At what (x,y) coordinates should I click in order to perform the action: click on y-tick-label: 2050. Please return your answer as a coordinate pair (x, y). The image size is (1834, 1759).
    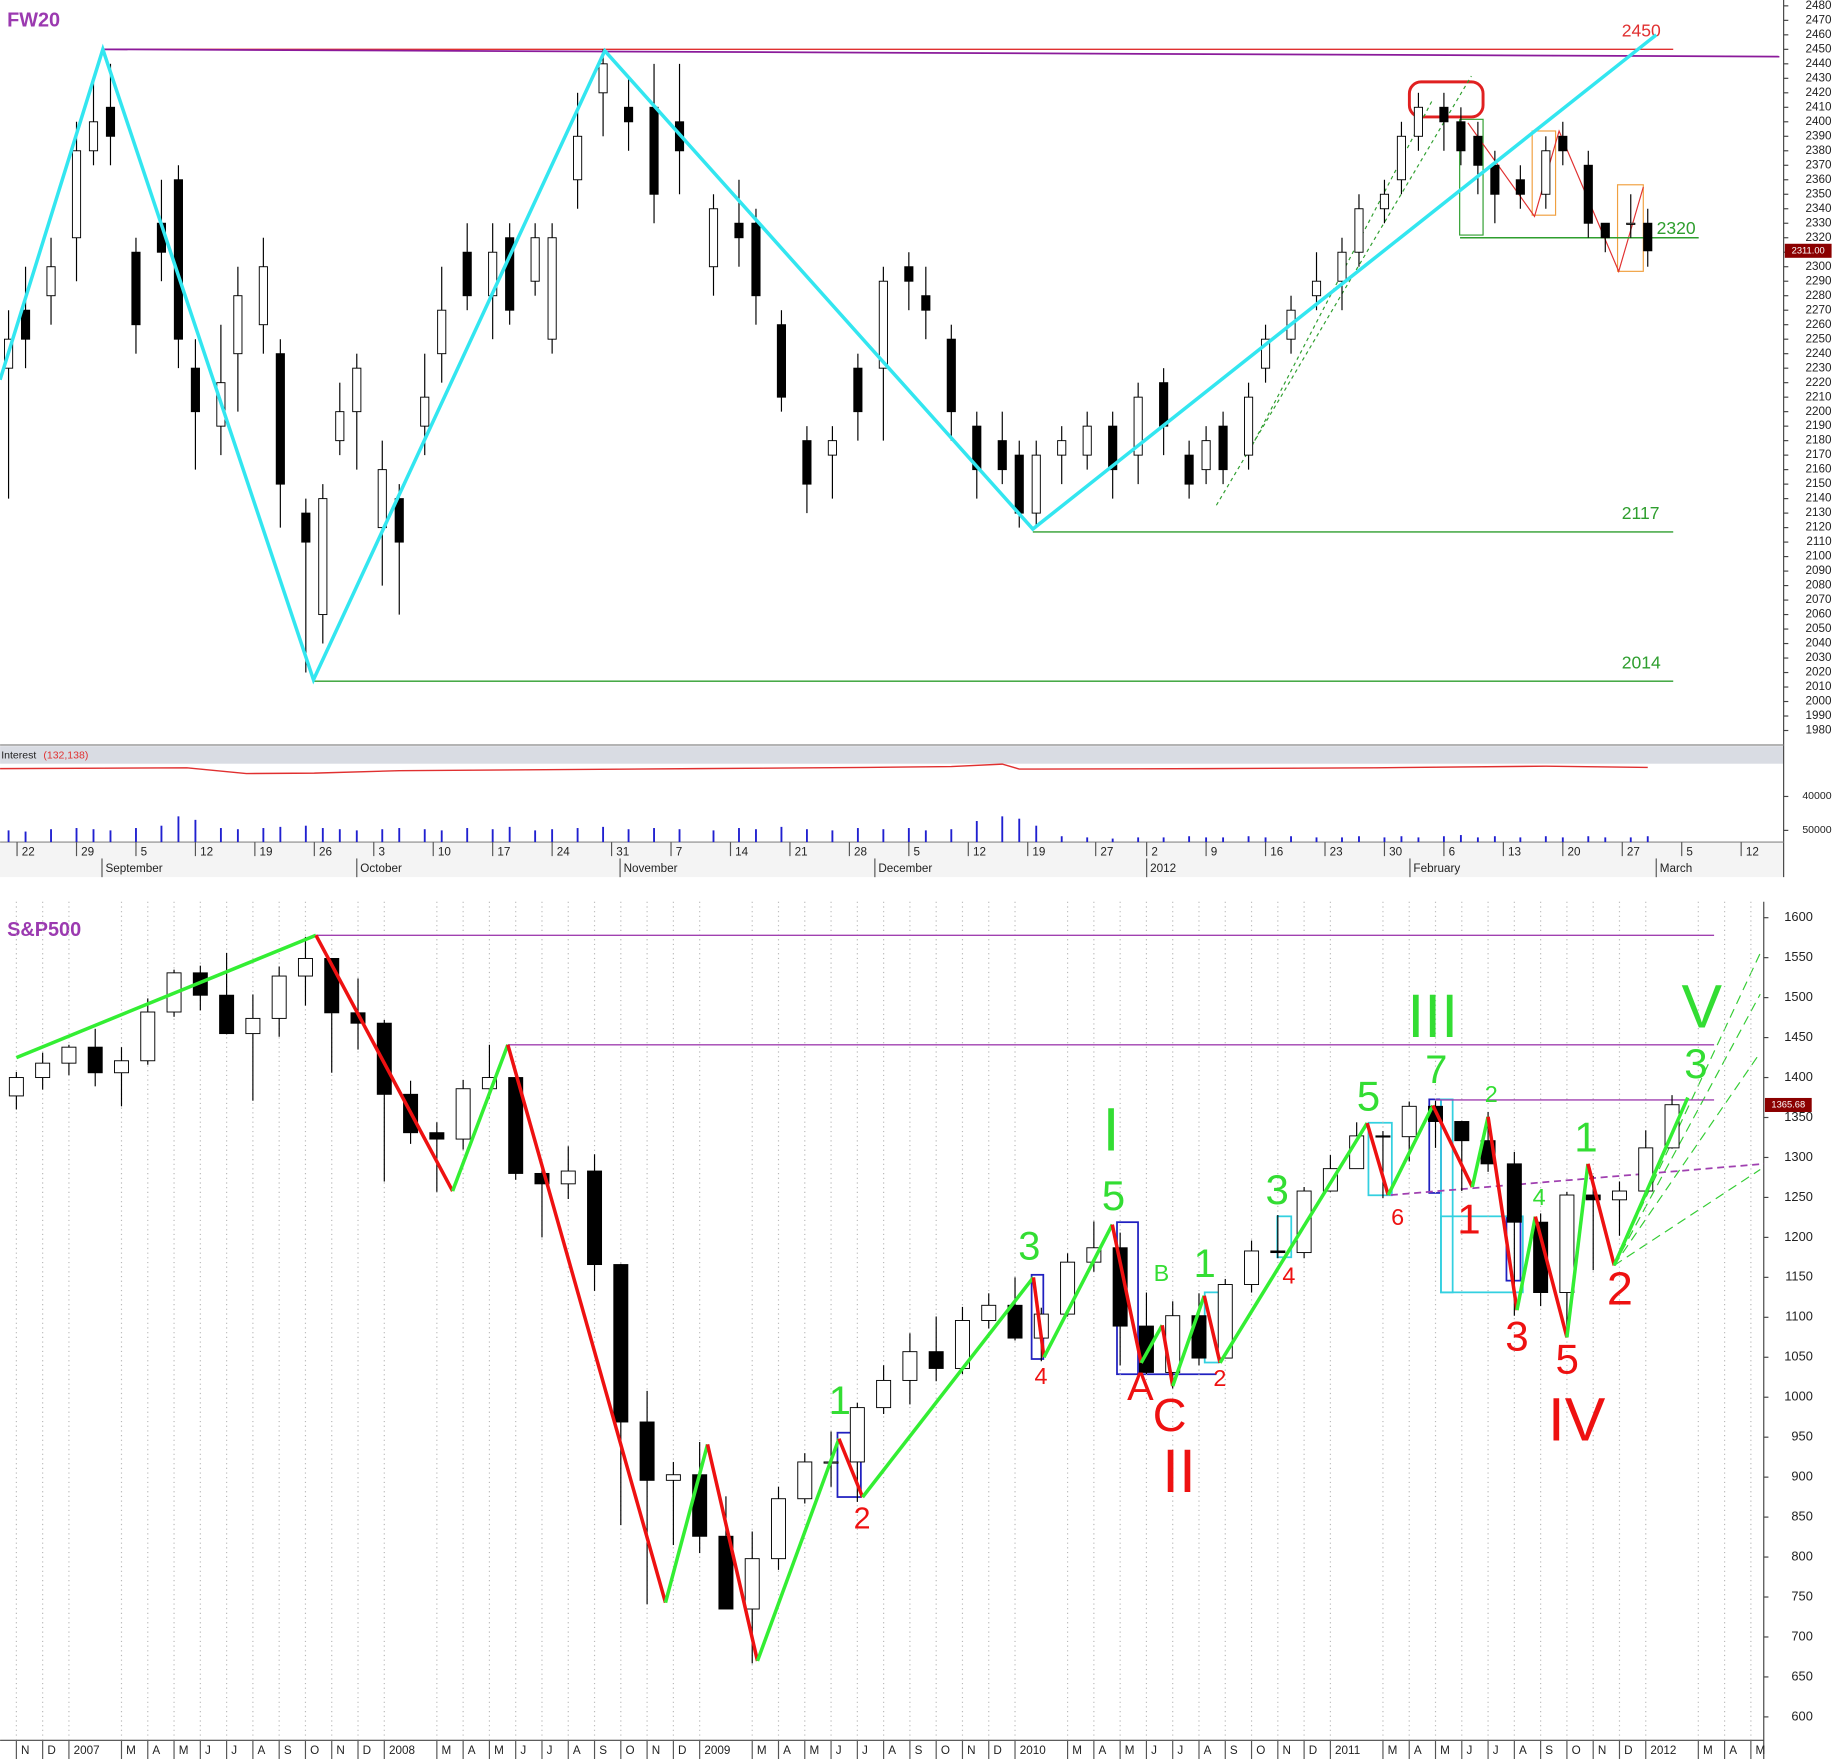
    Looking at the image, I should click on (1819, 628).